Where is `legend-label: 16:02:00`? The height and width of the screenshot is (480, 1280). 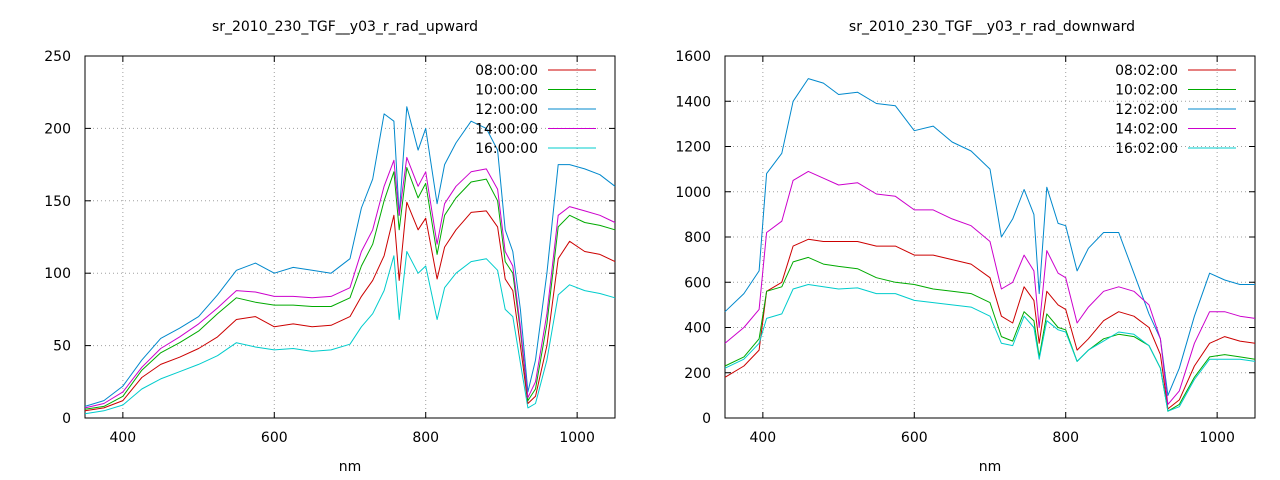
legend-label: 16:02:00 is located at coordinates (1146, 149).